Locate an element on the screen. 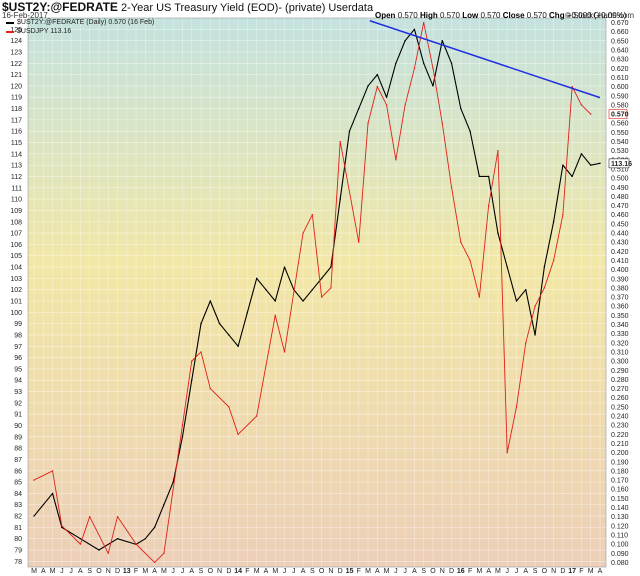  left-tick-label-18: 107 is located at coordinates (16, 234).